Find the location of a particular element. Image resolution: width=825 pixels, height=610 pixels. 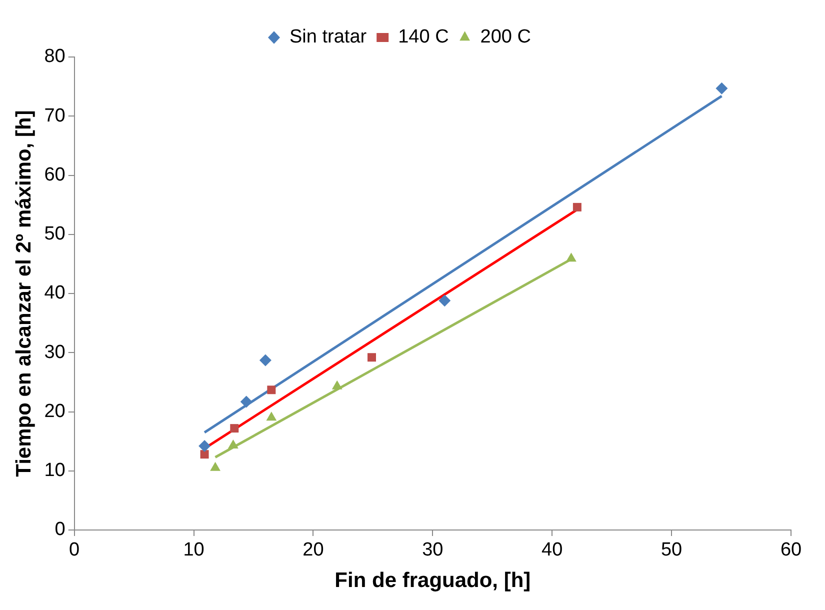

x-tick-label: 10 is located at coordinates (193, 550).